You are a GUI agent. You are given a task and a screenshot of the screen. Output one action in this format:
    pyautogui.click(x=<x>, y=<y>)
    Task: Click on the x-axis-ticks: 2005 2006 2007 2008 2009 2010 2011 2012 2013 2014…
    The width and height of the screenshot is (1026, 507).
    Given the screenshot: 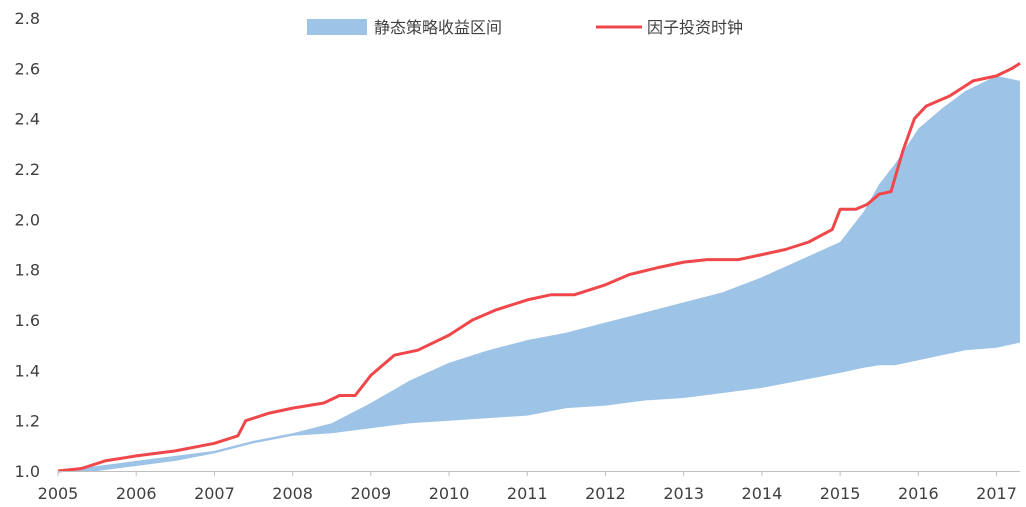 What is the action you would take?
    pyautogui.click(x=527, y=487)
    